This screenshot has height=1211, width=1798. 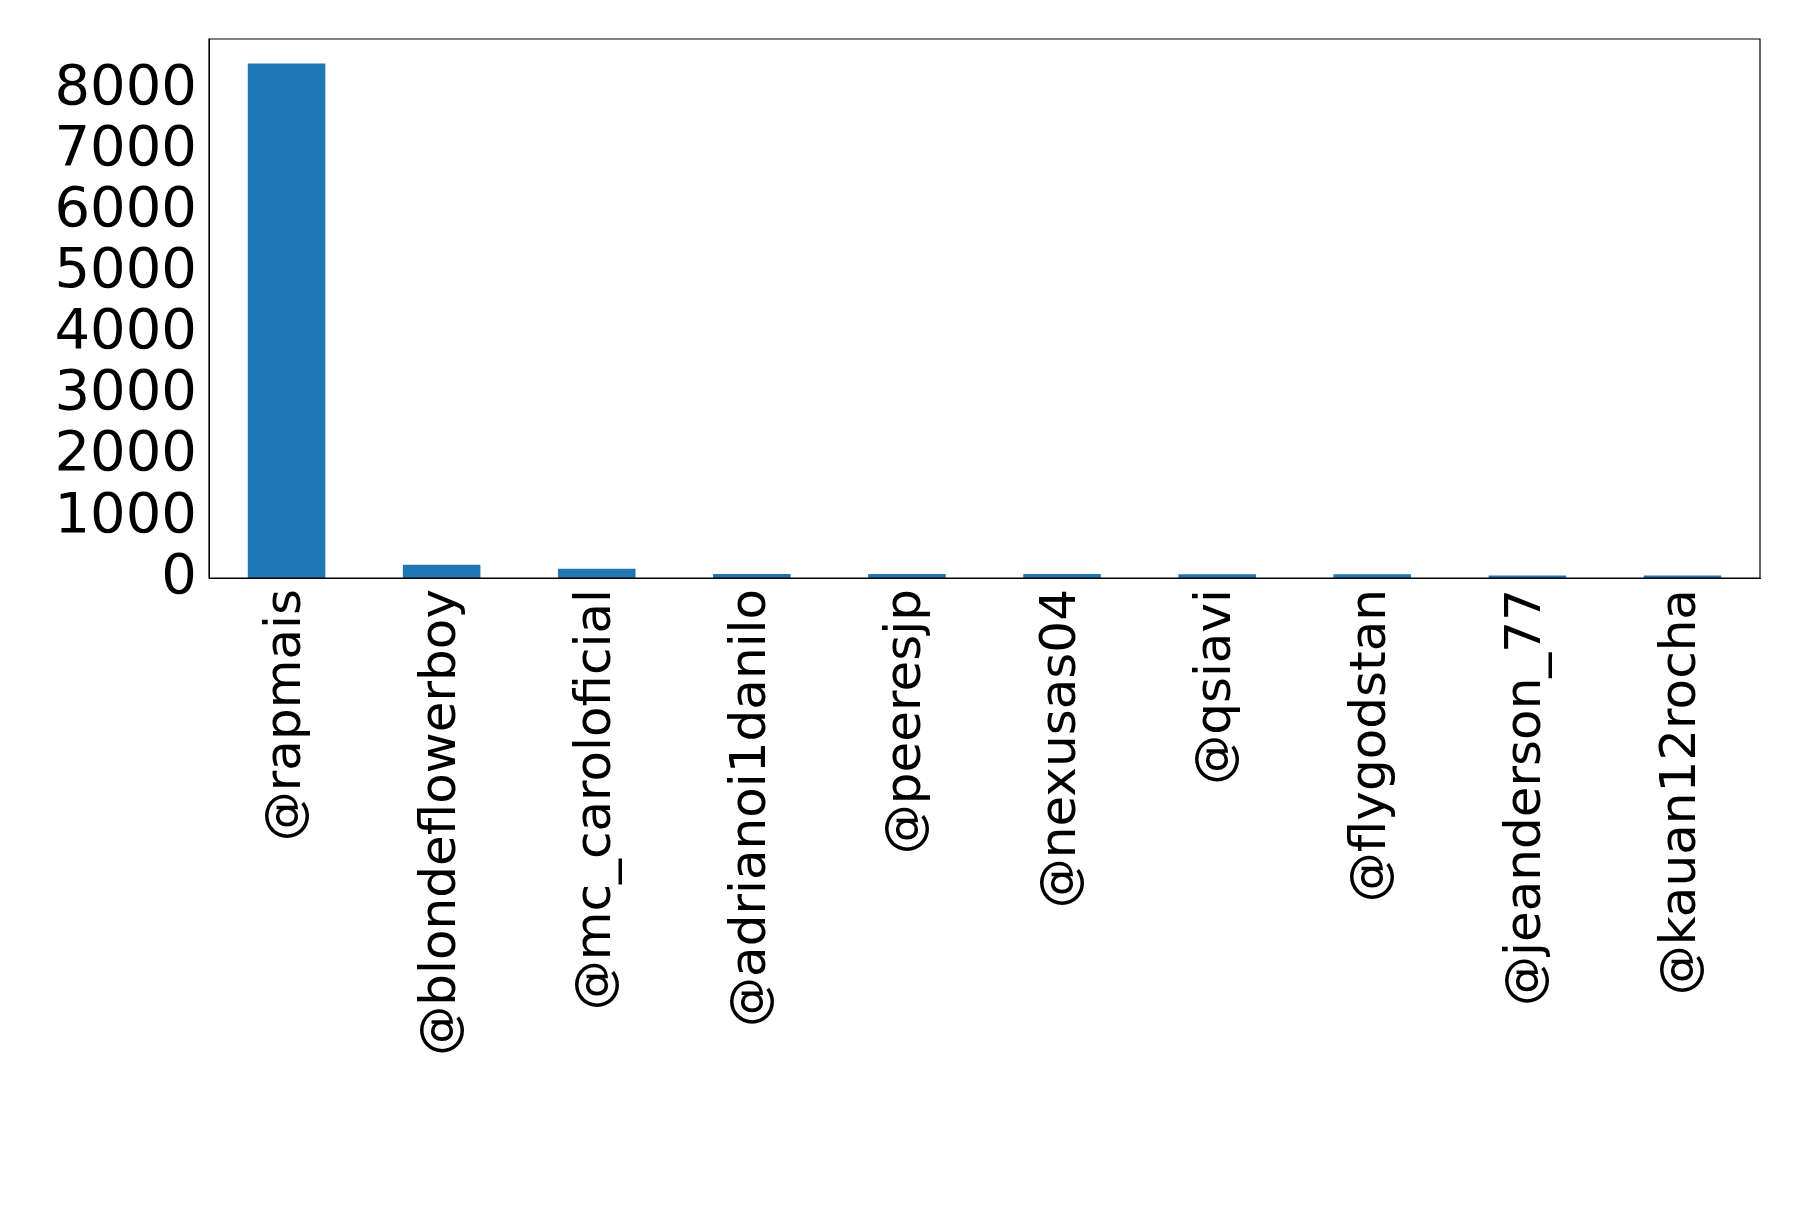 What do you see at coordinates (437, 822) in the screenshot?
I see `x-tick-label: @blondeflowerboy` at bounding box center [437, 822].